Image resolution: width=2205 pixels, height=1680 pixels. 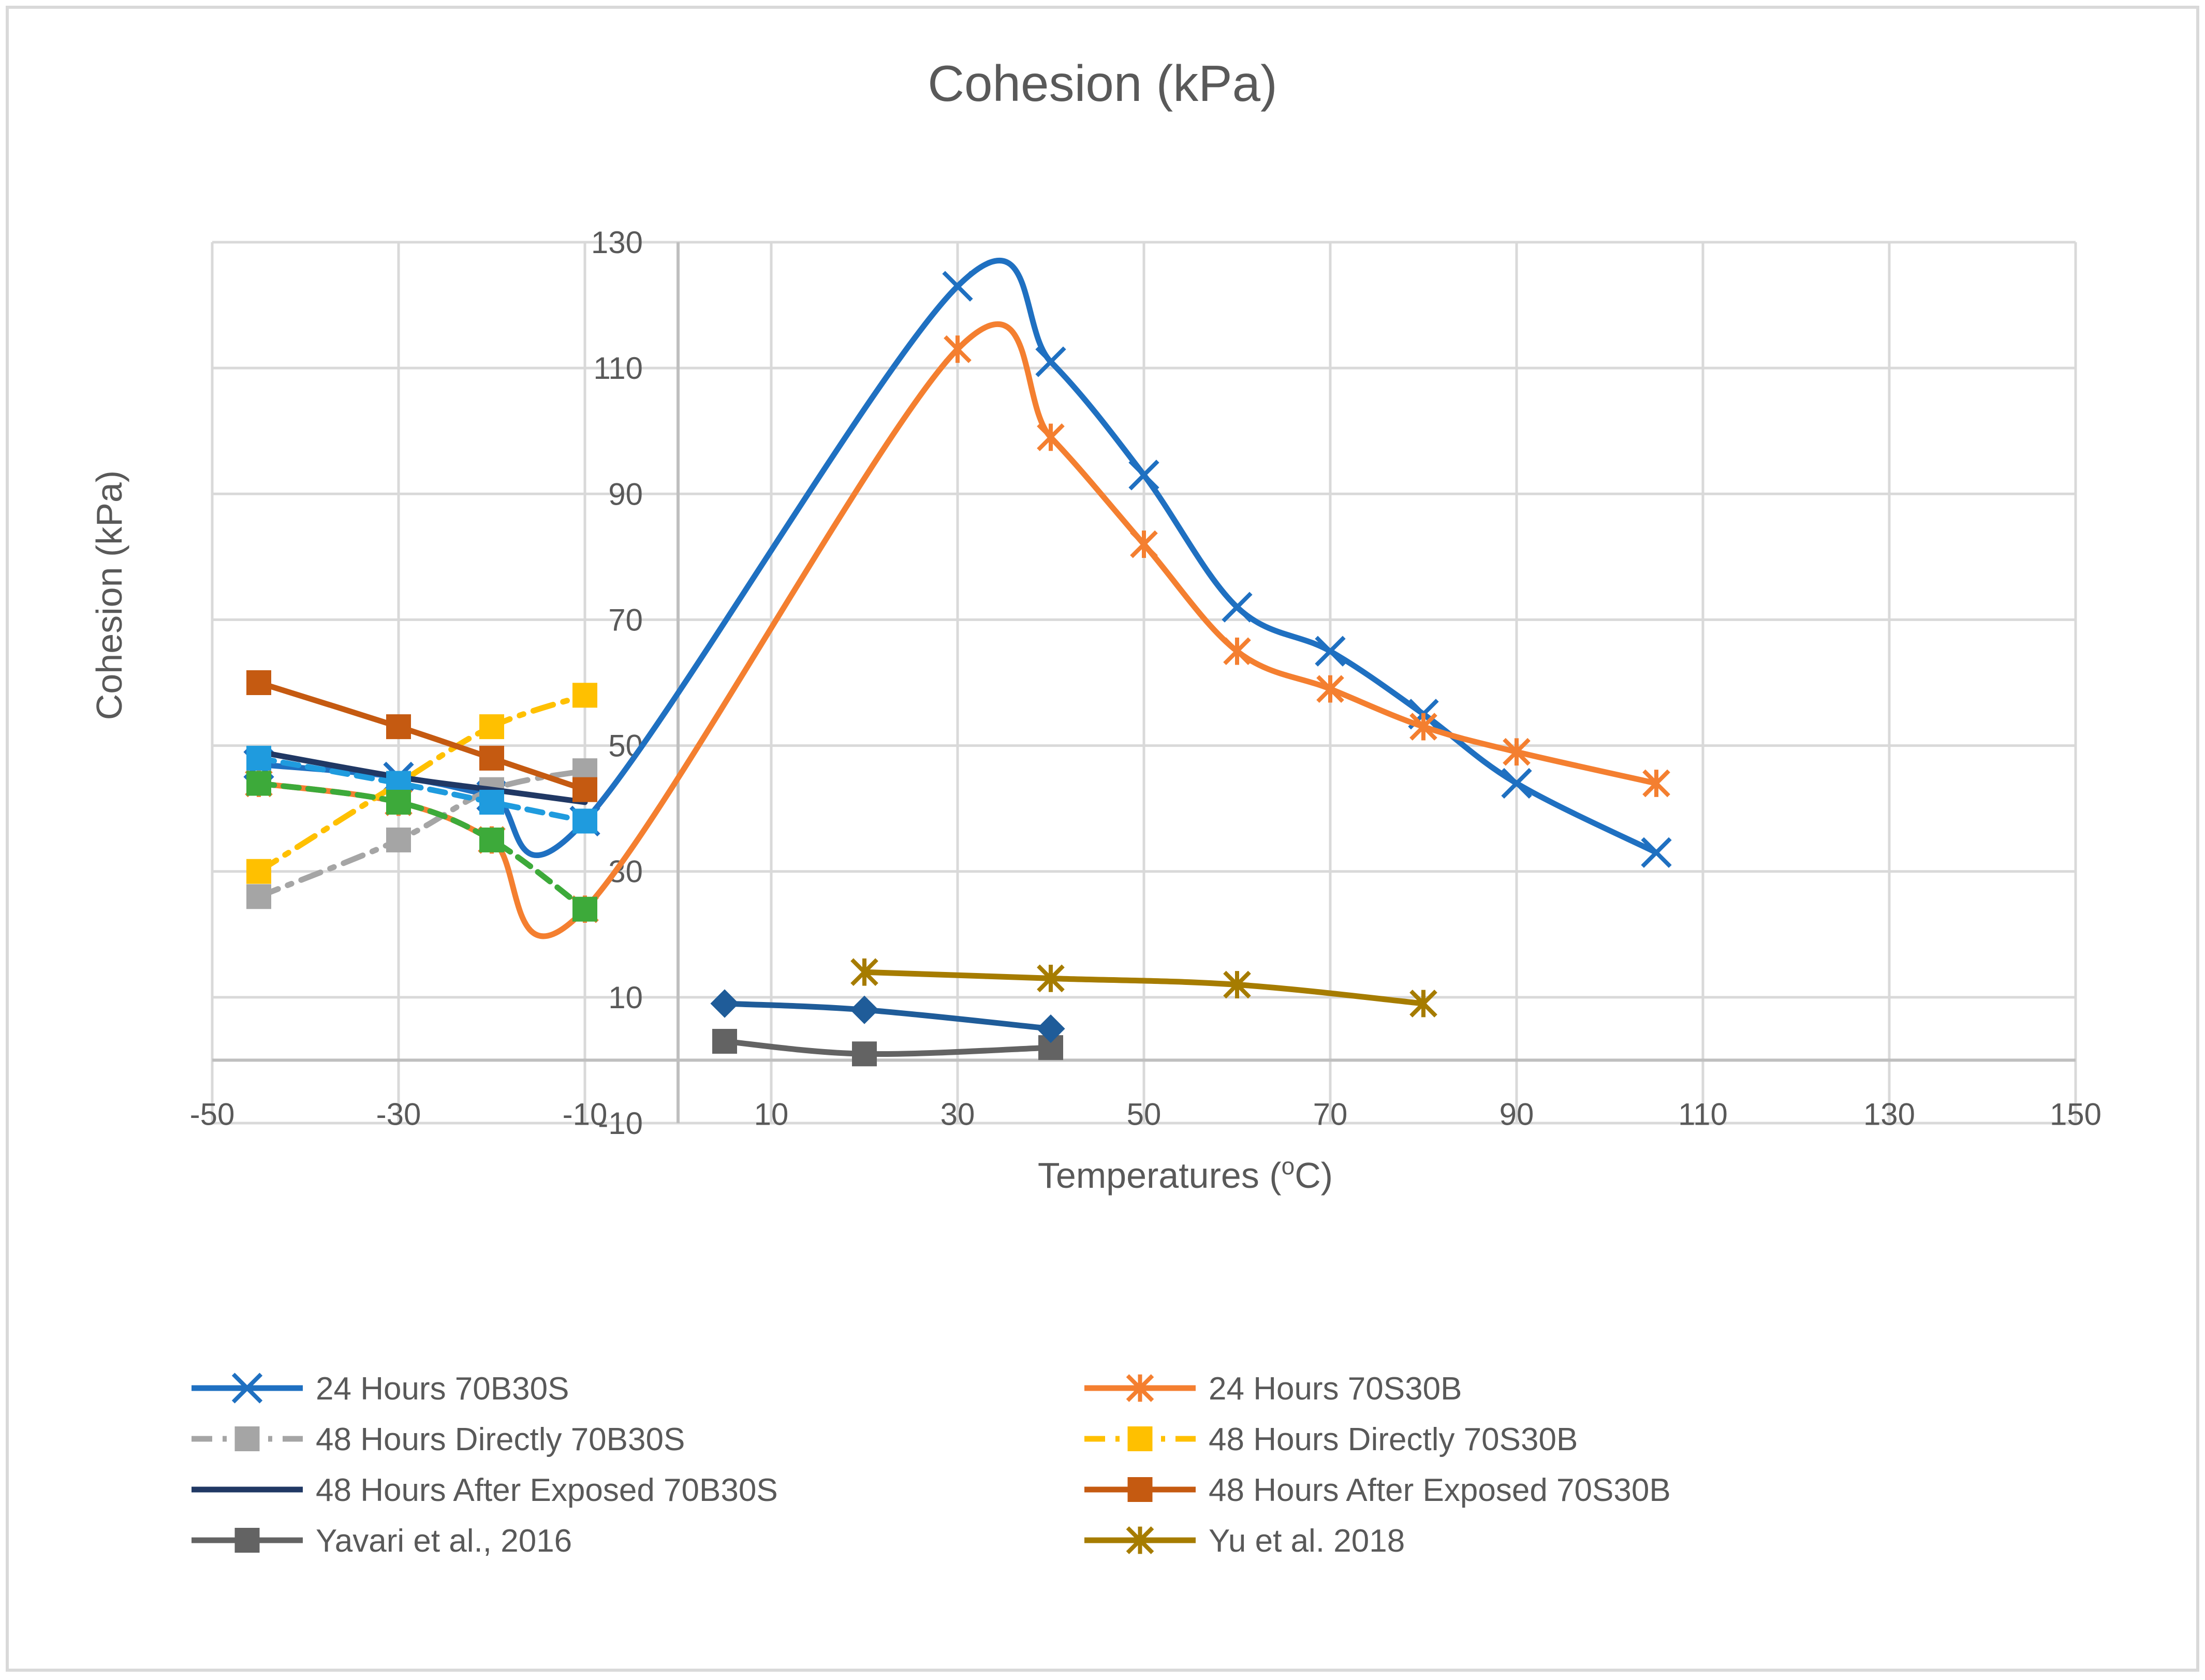 I want to click on y-tick-label: 130, so click(x=617, y=243).